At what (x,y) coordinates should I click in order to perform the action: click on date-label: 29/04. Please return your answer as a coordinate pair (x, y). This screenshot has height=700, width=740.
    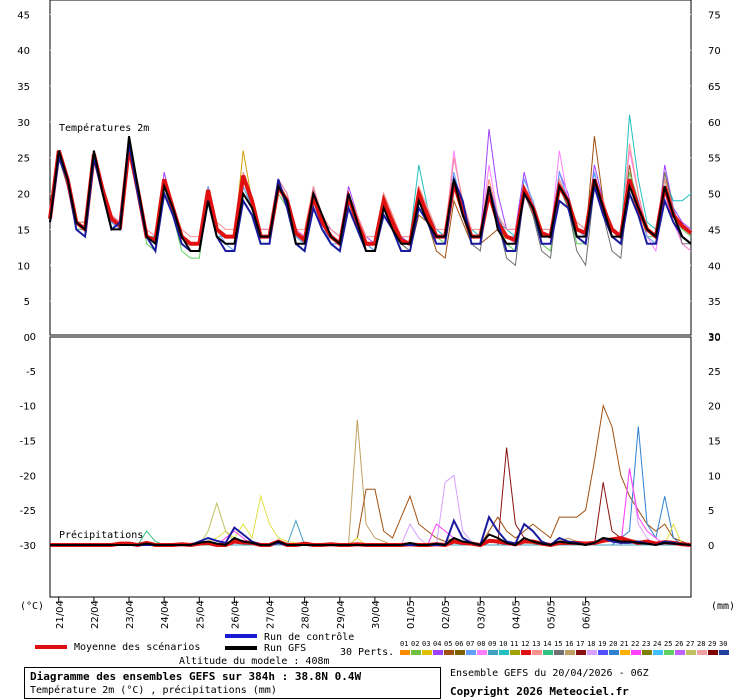
    Looking at the image, I should click on (341, 614).